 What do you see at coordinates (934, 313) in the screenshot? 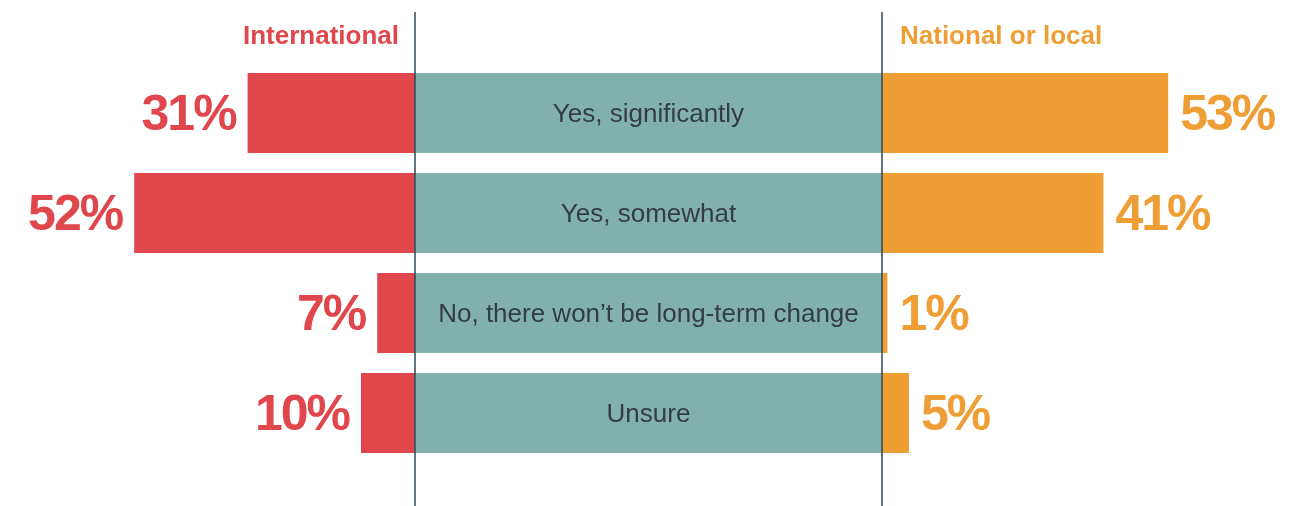
I see `data-label: 1%` at bounding box center [934, 313].